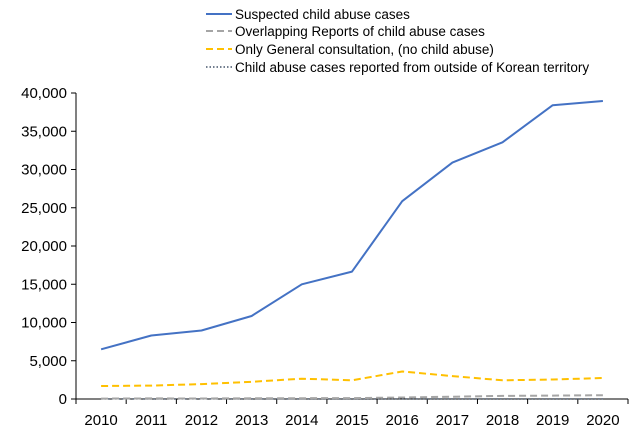 Image resolution: width=642 pixels, height=437 pixels. Describe the element at coordinates (44, 208) in the screenshot. I see `y-tick-label: 25,000` at that location.